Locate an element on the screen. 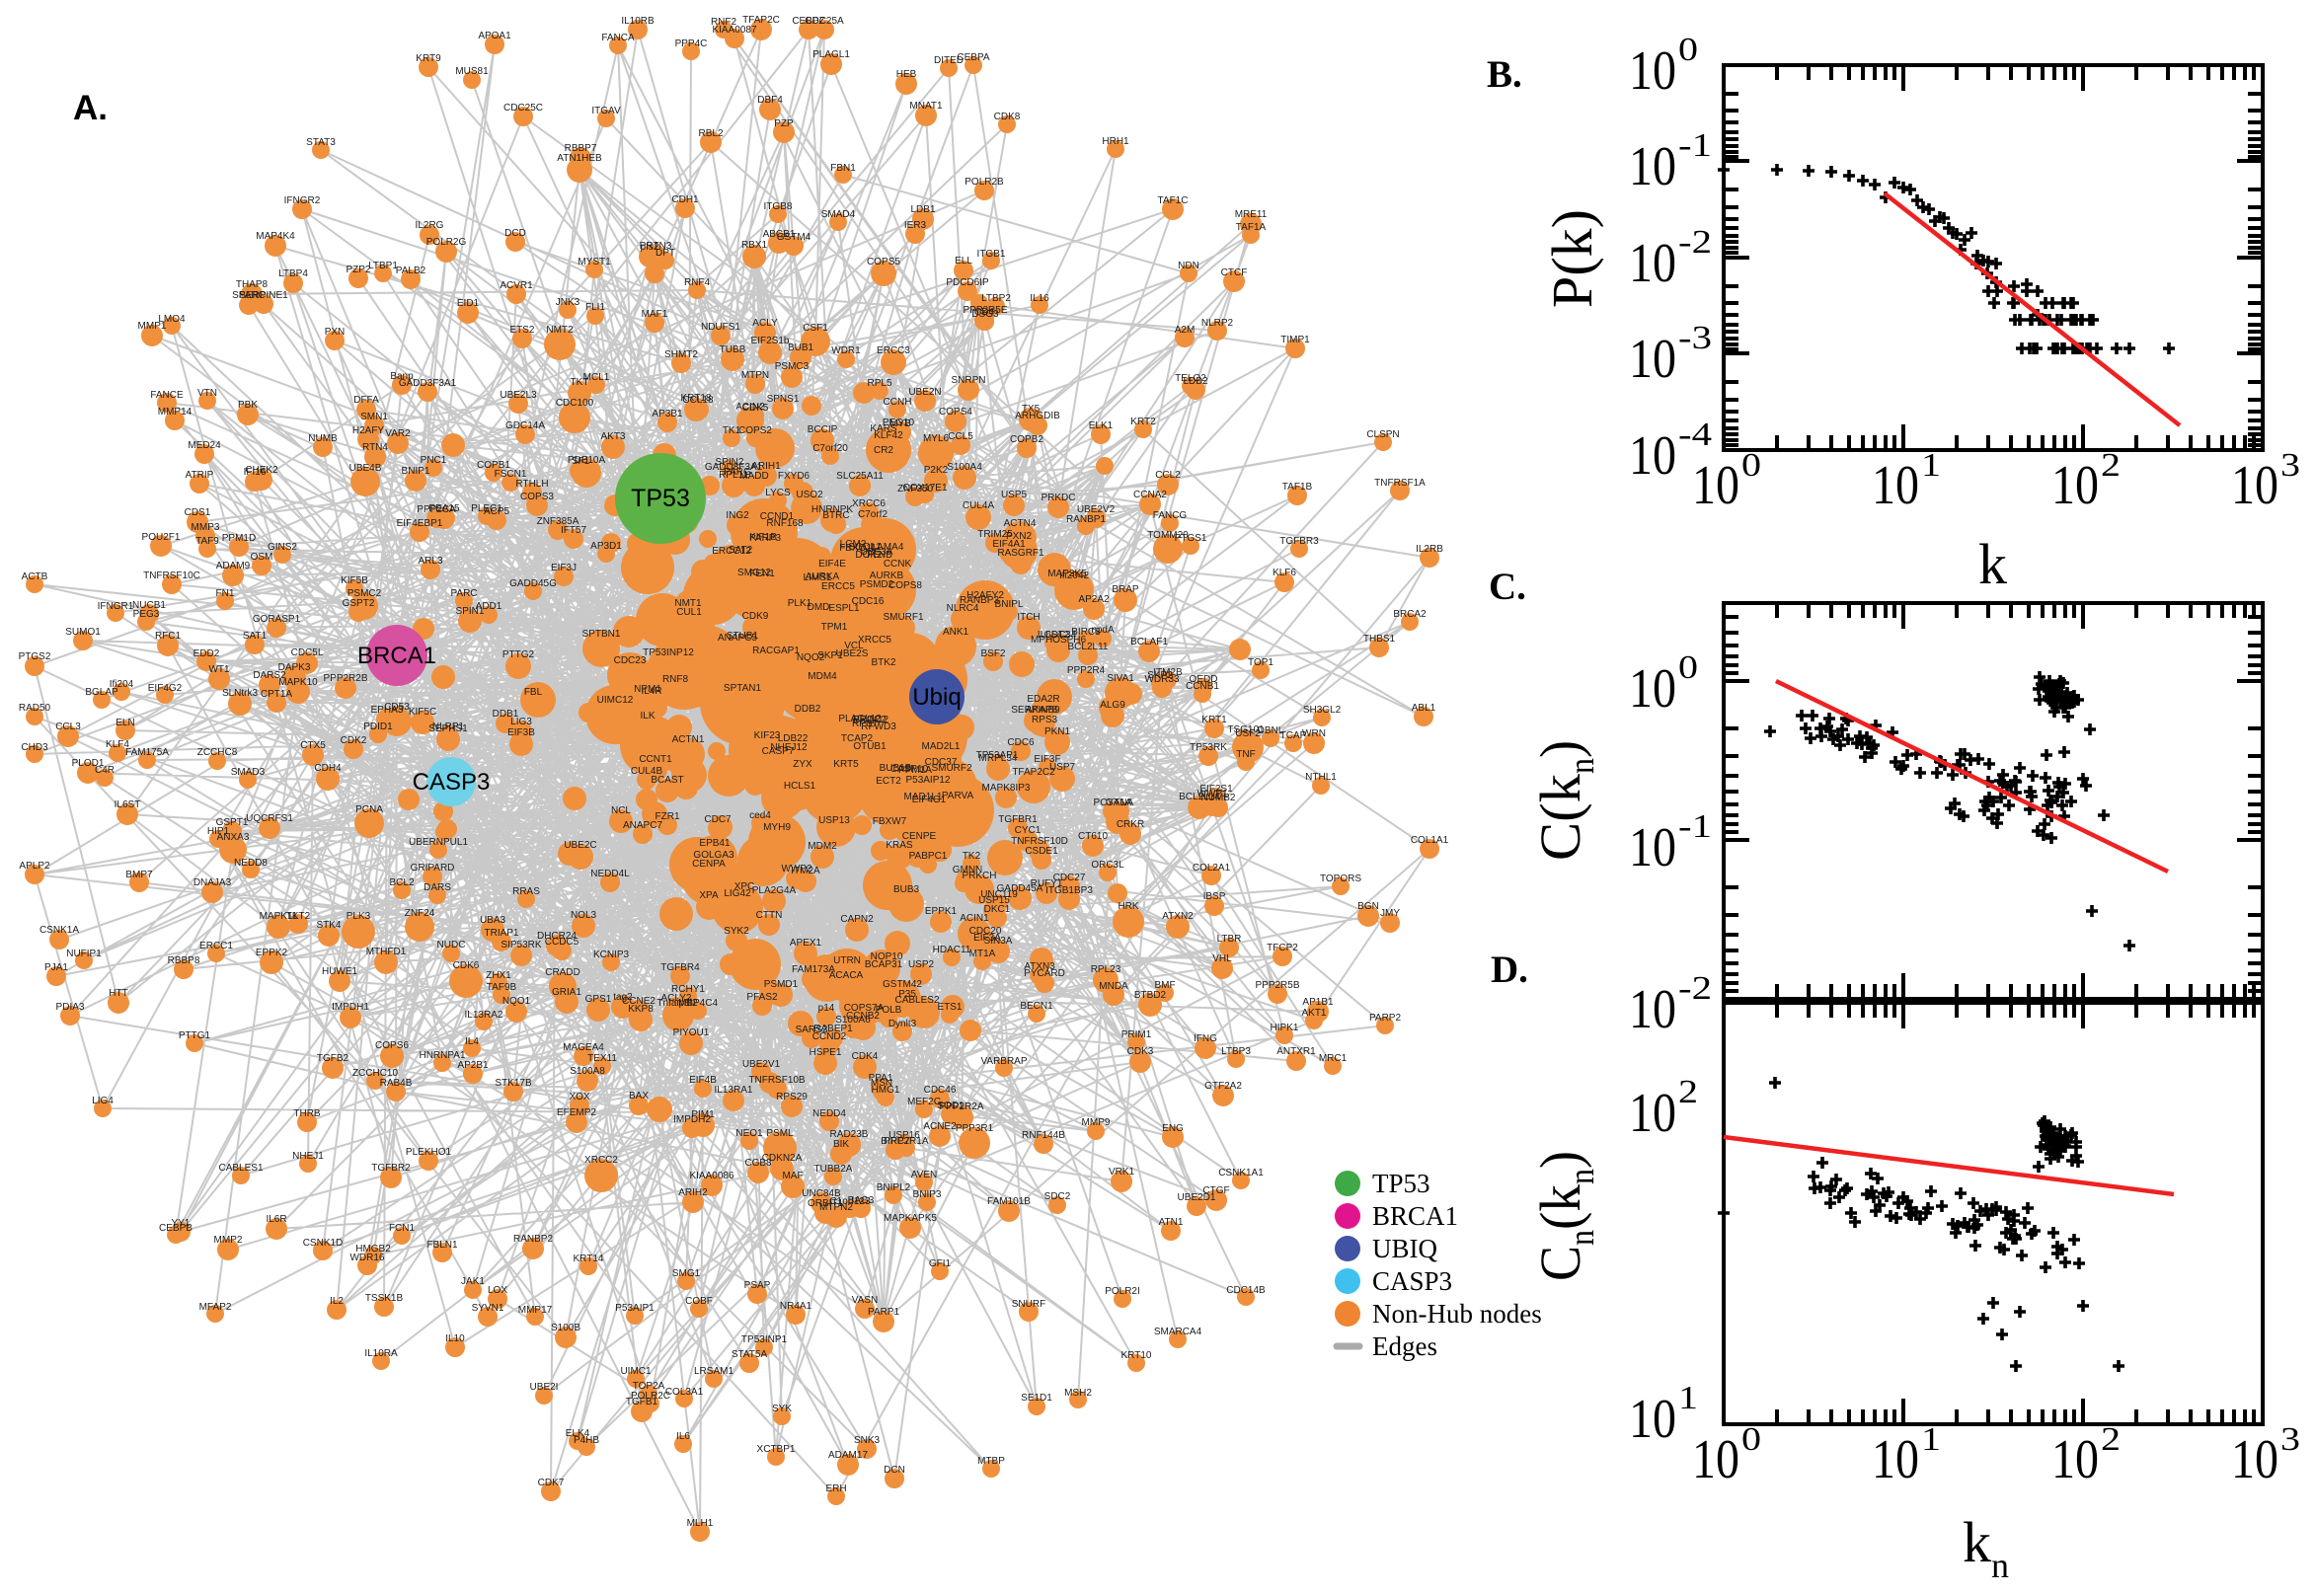  svg-text: Dynlt3 is located at coordinates (902, 1024).